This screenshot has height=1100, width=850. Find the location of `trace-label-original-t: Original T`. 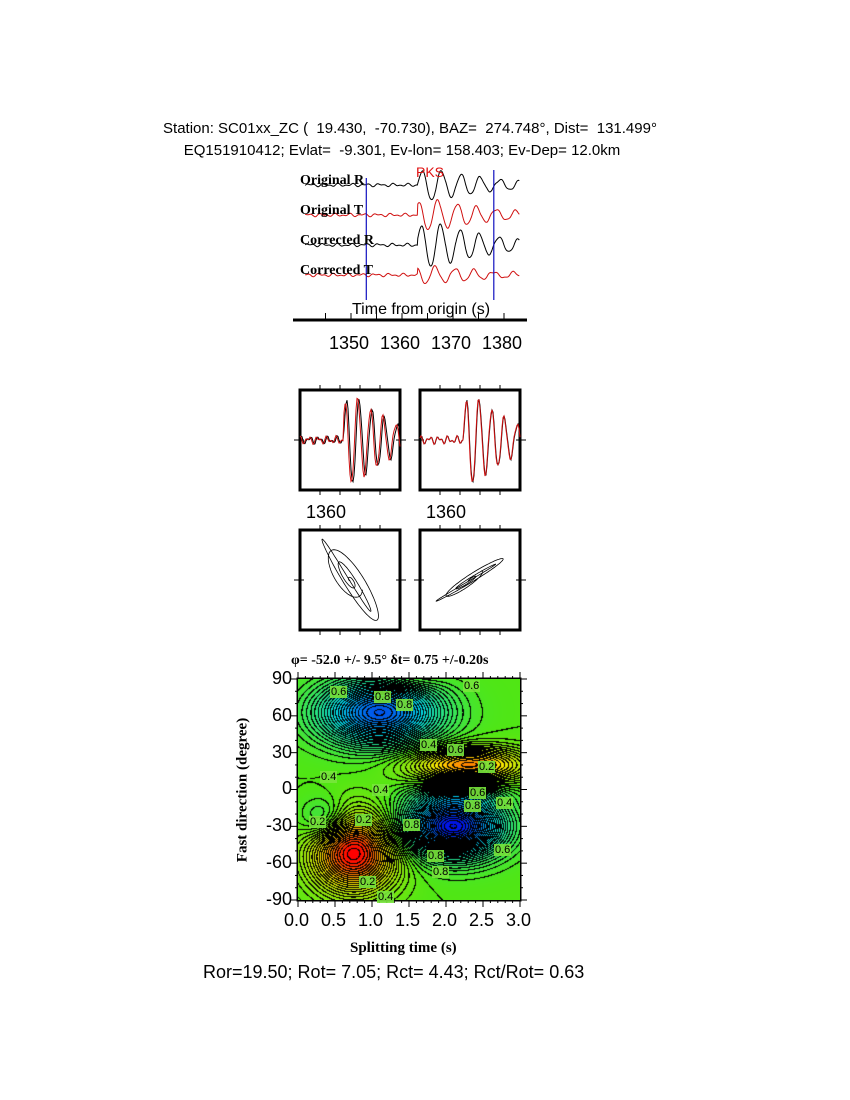

trace-label-original-t: Original T is located at coordinates (332, 210).